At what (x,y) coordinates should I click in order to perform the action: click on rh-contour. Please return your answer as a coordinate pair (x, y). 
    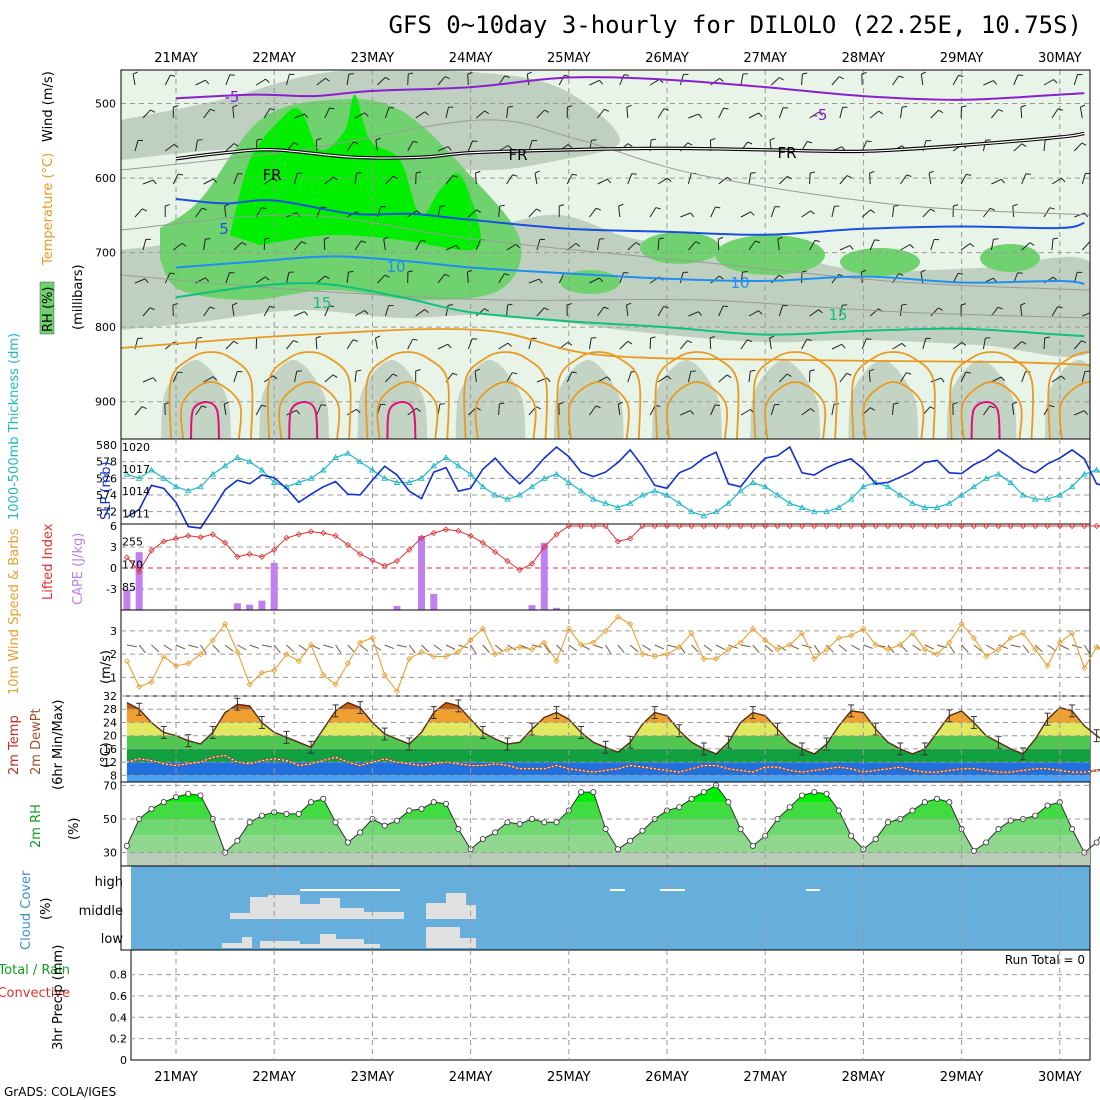
    Looking at the image, I should click on (605, 296).